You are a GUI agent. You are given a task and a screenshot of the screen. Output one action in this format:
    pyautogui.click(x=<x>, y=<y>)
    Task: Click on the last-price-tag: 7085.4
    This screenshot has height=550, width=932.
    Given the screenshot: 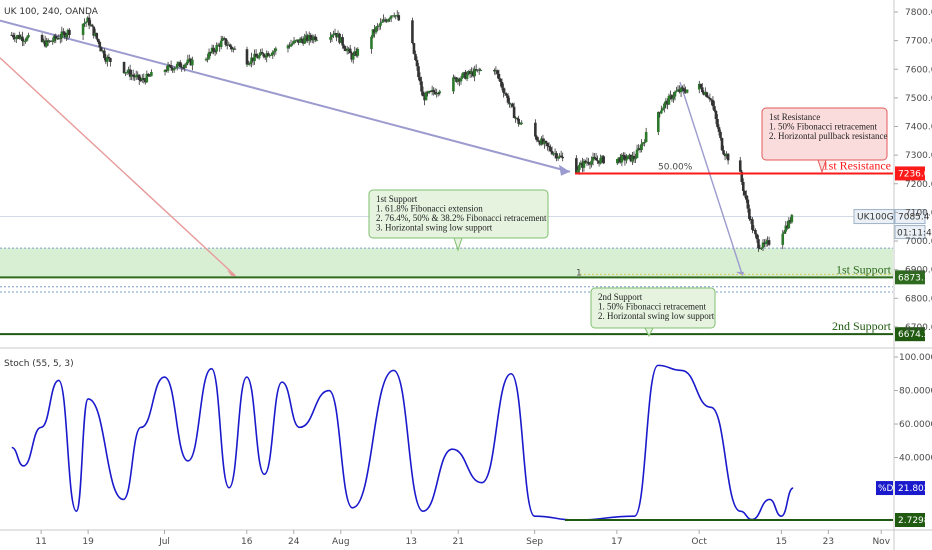 What is the action you would take?
    pyautogui.click(x=914, y=218)
    